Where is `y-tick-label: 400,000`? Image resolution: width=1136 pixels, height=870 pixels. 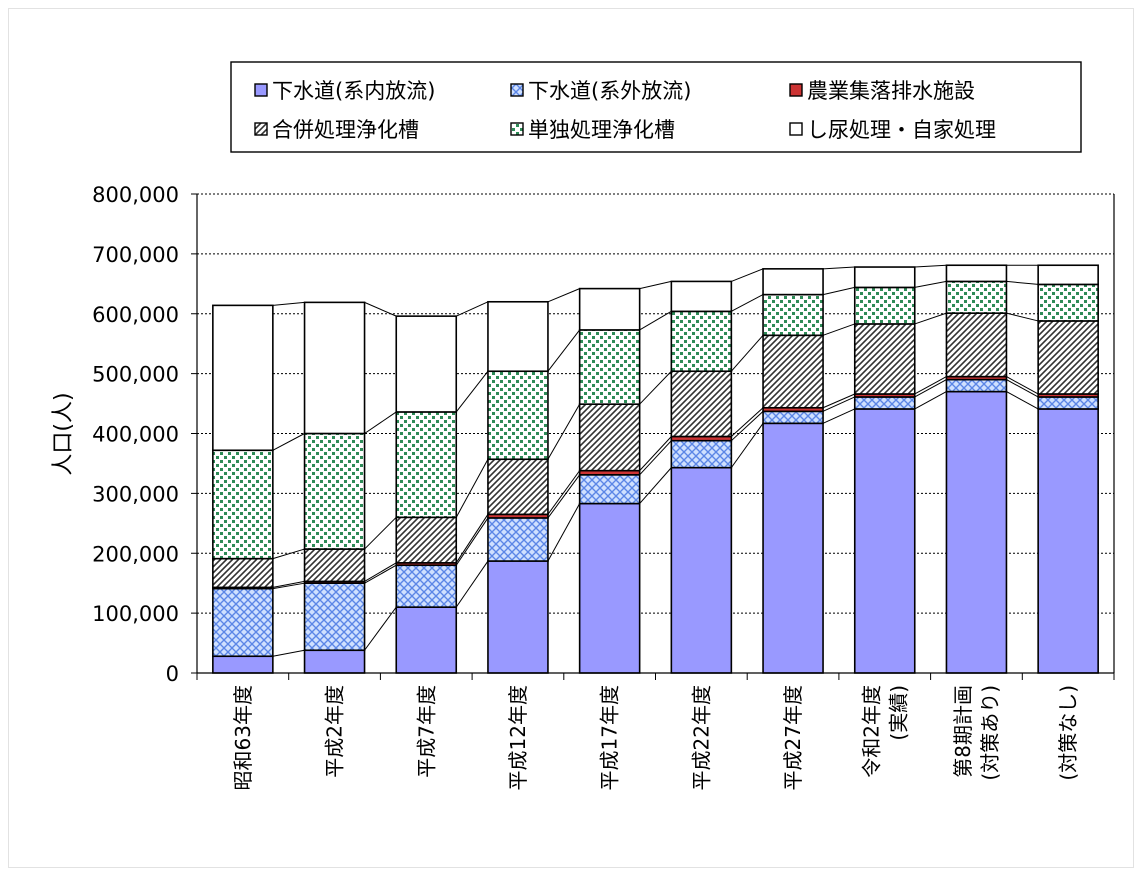
y-tick-label: 400,000 is located at coordinates (135, 435).